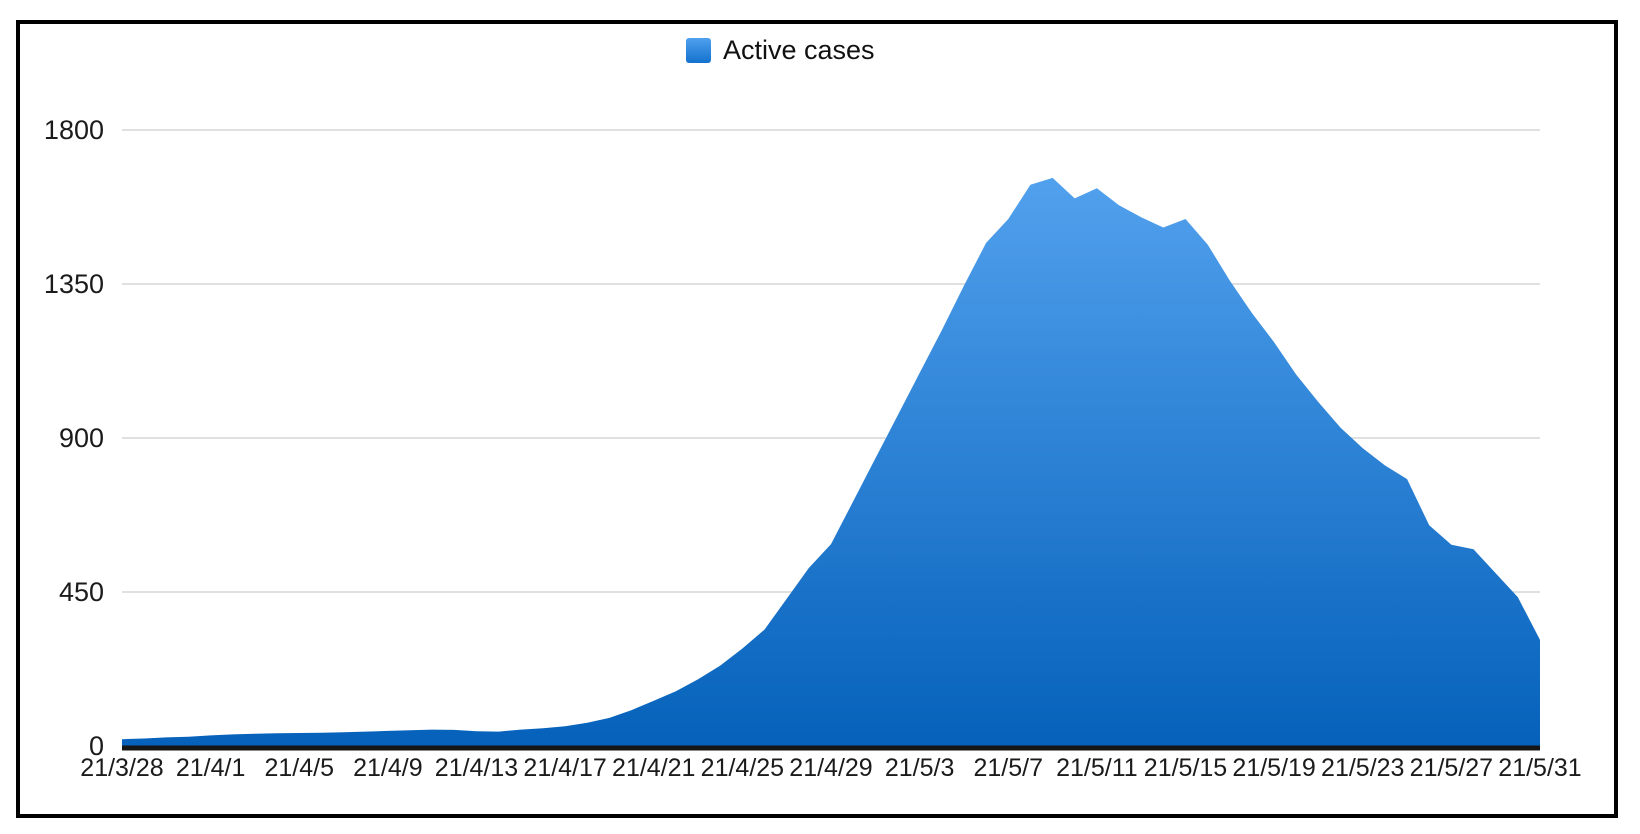 This screenshot has height=834, width=1640. Describe the element at coordinates (698, 50) in the screenshot. I see `legend-swatch-icon` at that location.